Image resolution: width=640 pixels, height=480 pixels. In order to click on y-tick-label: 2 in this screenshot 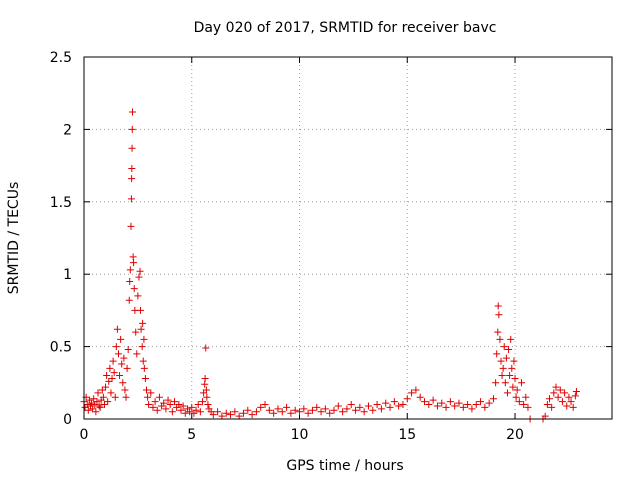, I will do `click(67, 130)`.